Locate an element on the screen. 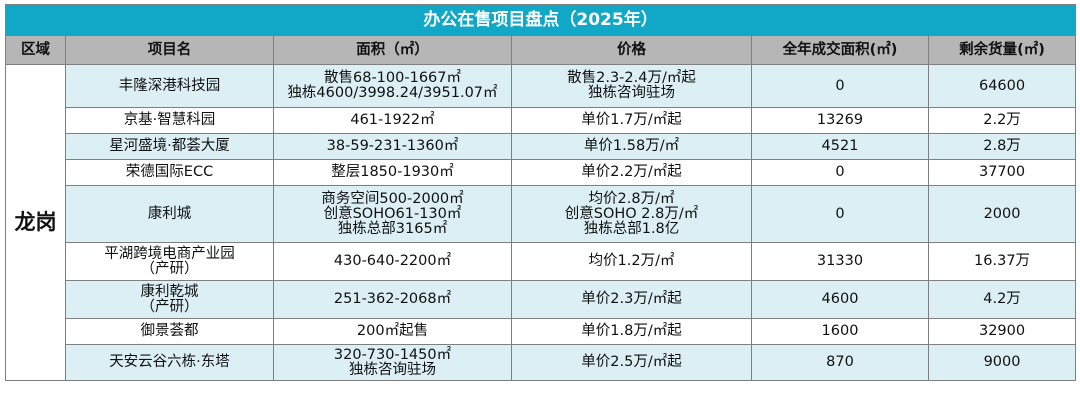 Image resolution: width=1080 pixels, height=406 pixels. area-cell-line: 38-59-231-1360㎡ is located at coordinates (392, 146).